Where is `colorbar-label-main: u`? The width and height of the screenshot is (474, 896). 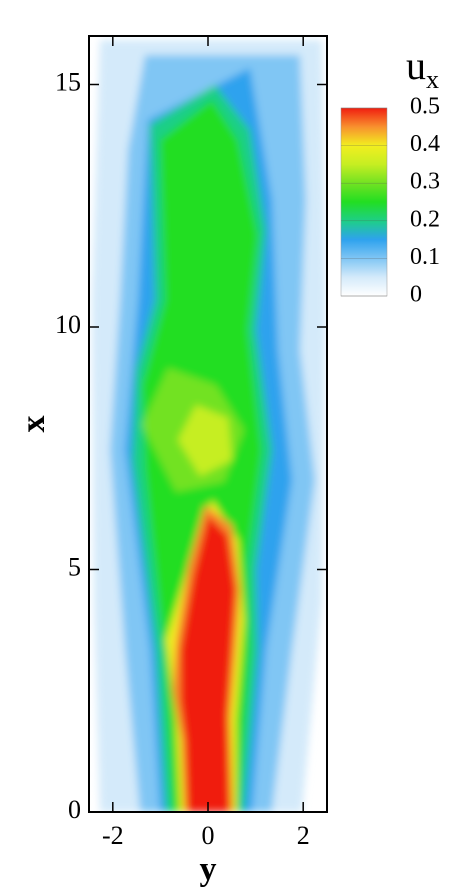 colorbar-label-main: u is located at coordinates (416, 65).